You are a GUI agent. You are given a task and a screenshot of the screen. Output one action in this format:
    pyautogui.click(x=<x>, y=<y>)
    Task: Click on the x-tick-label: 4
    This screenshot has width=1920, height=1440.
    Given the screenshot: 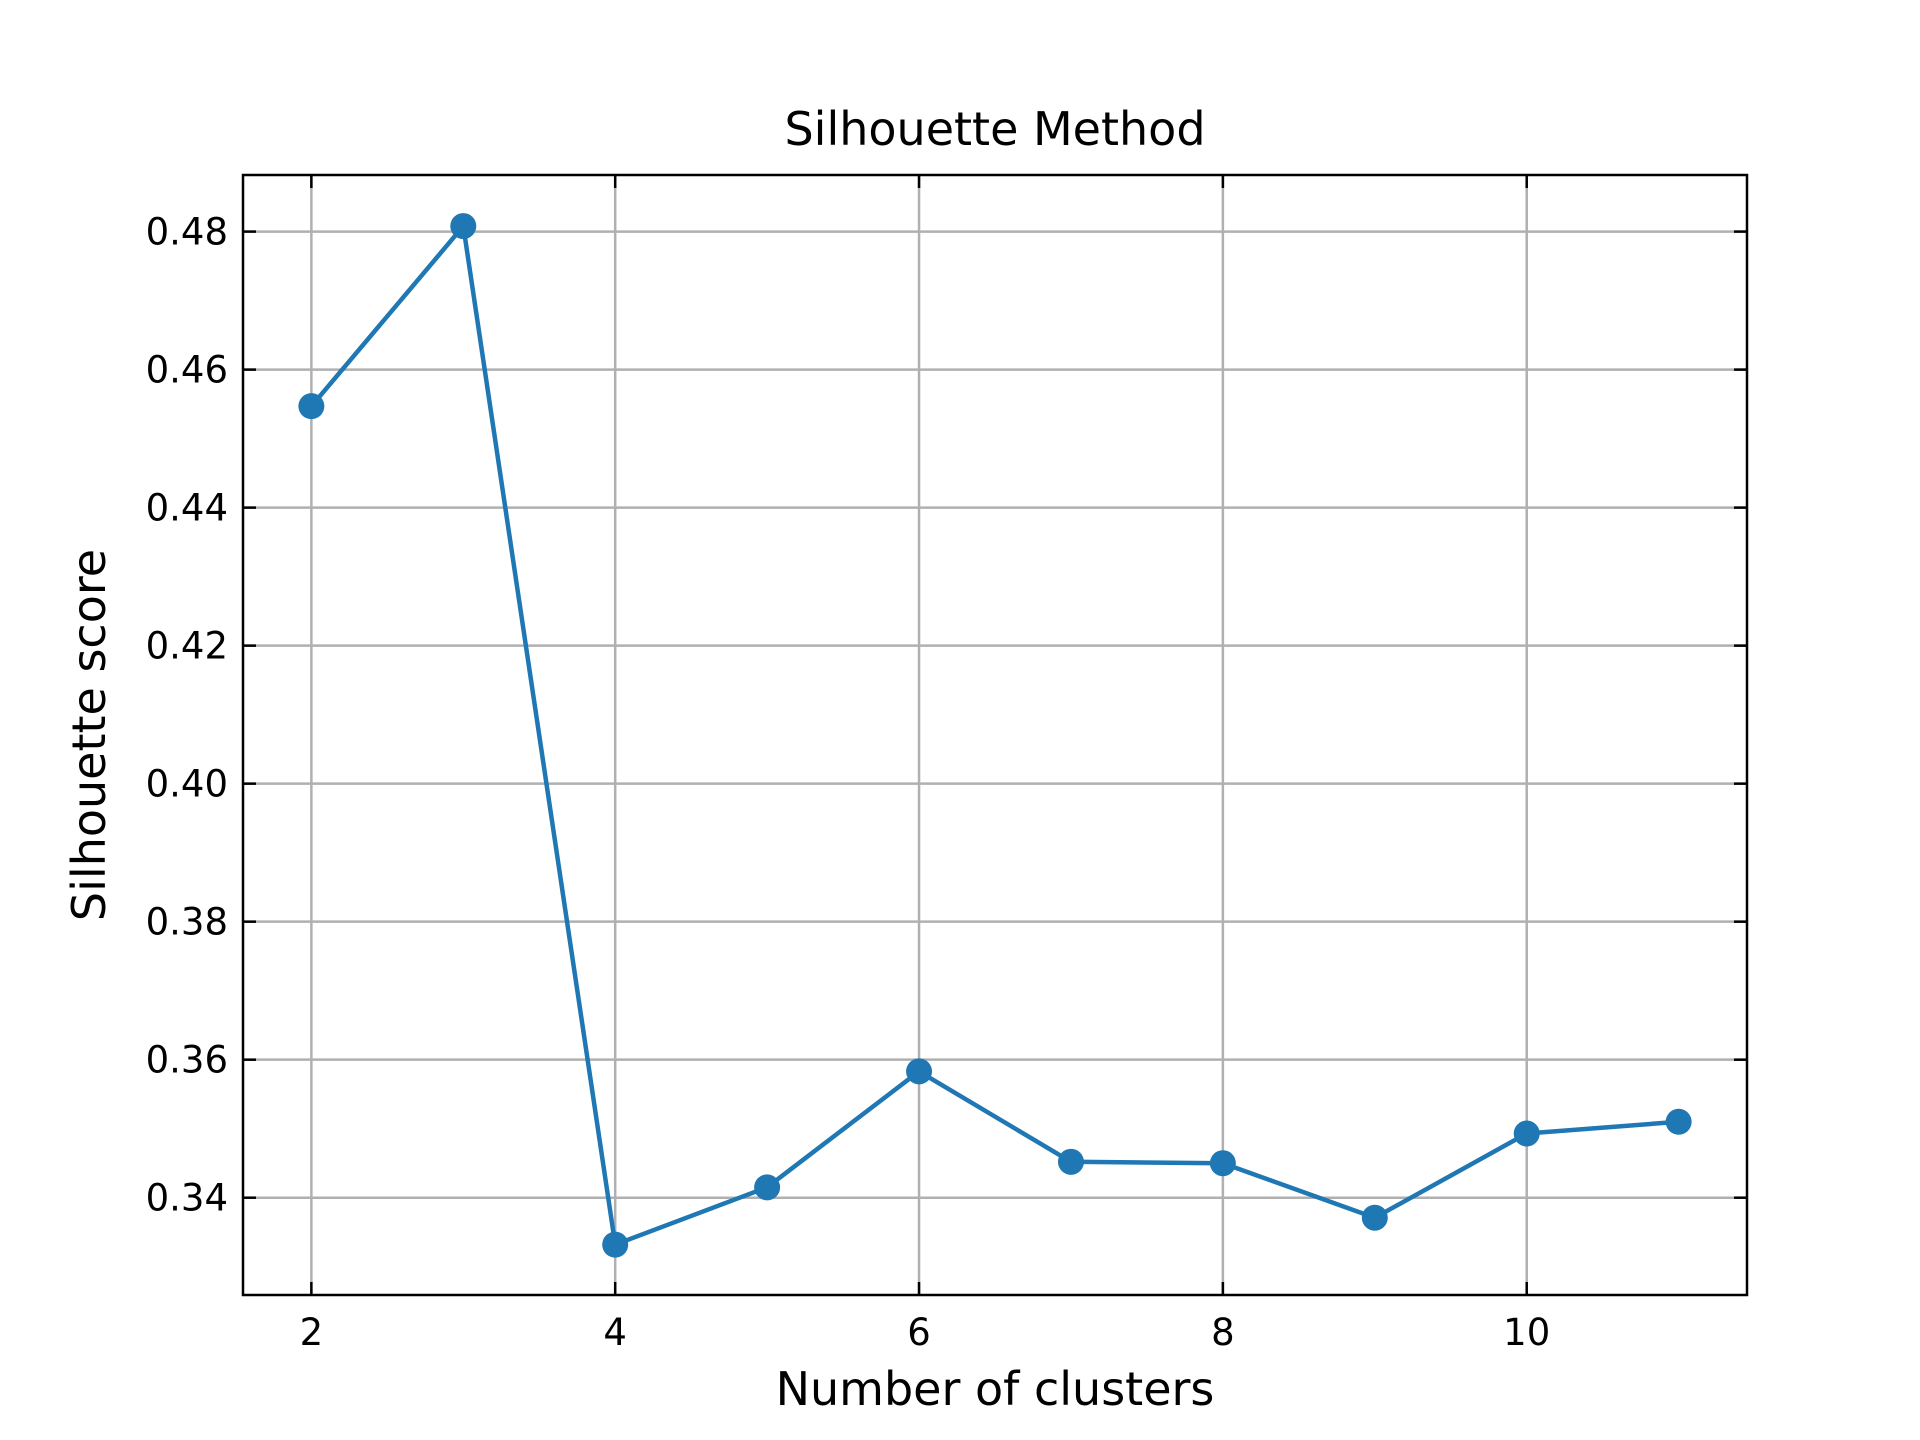 What is the action you would take?
    pyautogui.click(x=615, y=1332)
    